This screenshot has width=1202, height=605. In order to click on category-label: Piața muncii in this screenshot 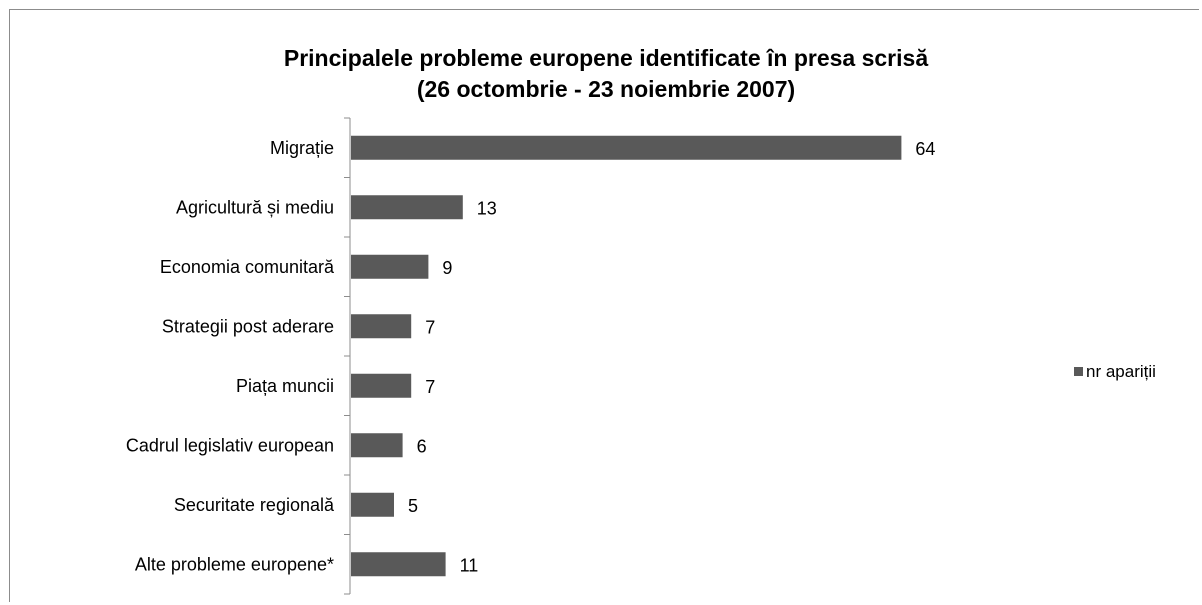, I will do `click(285, 386)`.